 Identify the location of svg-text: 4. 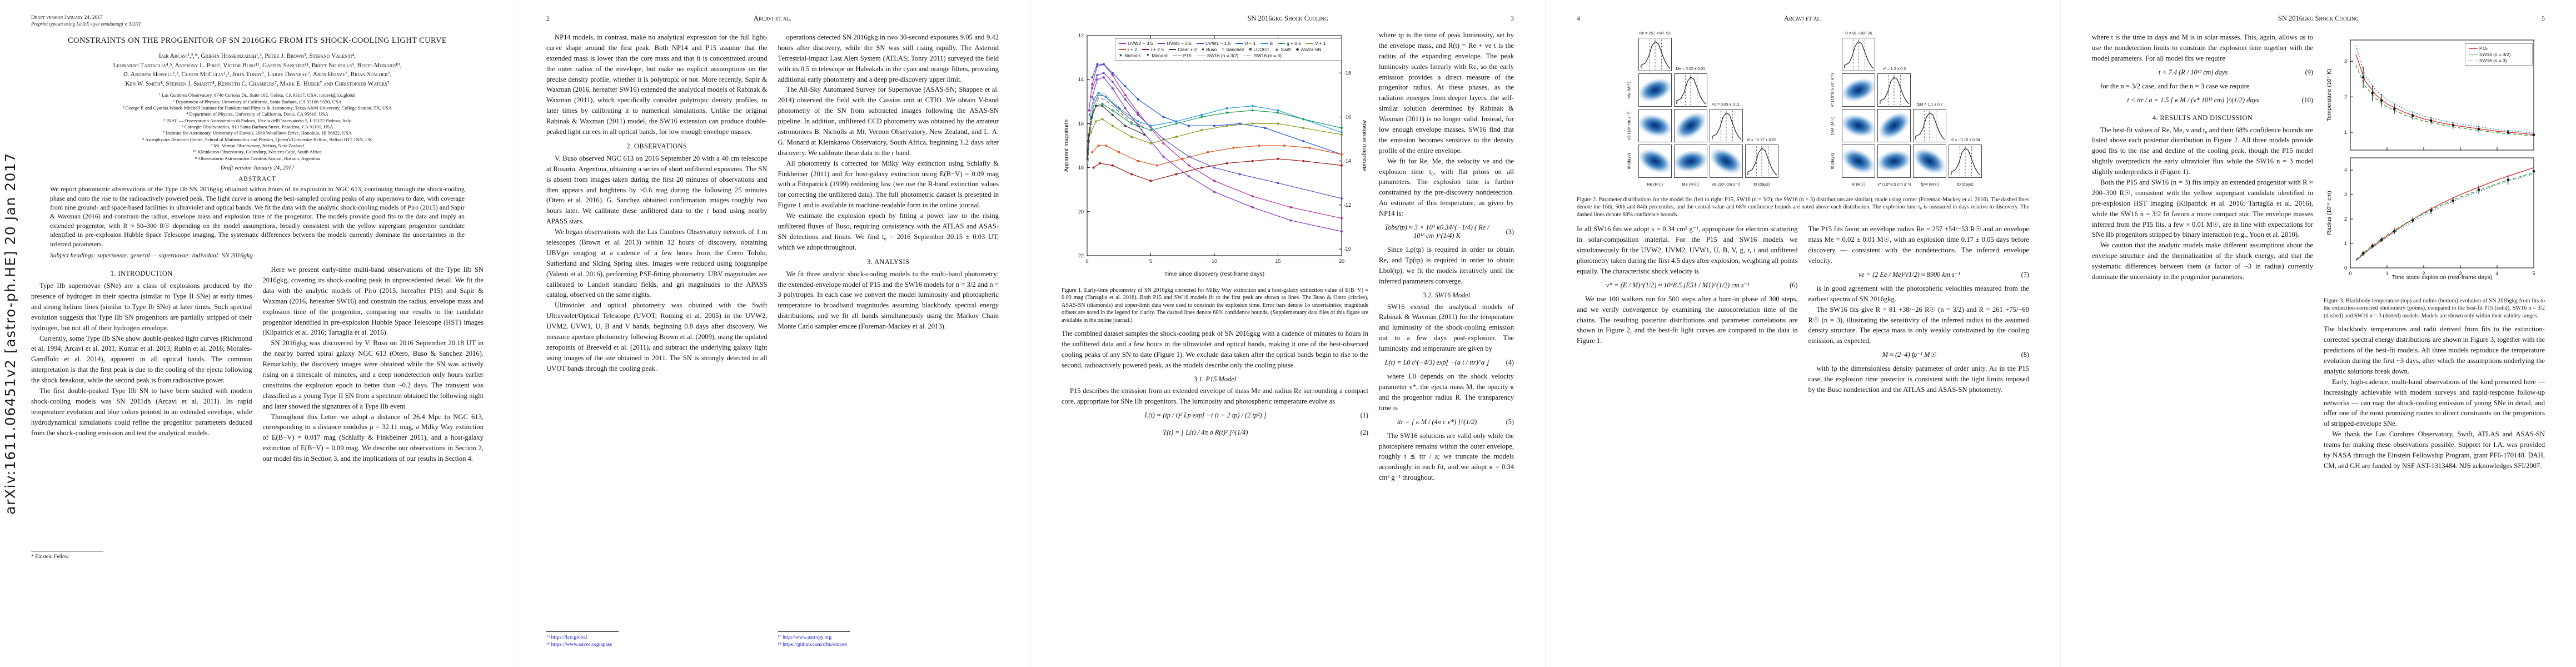
(2345, 170).